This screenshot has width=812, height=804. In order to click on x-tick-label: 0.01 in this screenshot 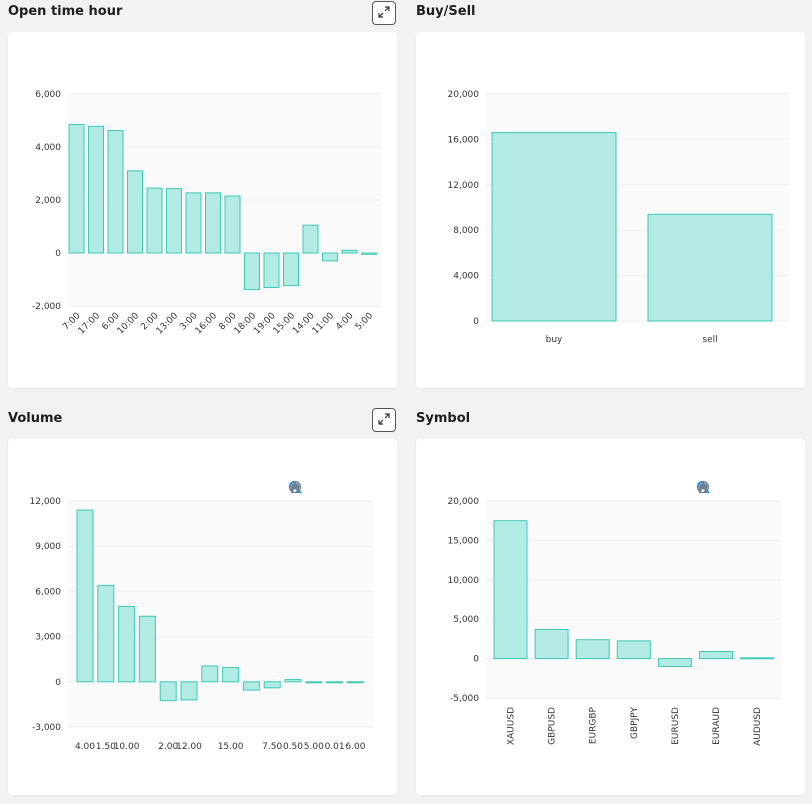, I will do `click(335, 747)`.